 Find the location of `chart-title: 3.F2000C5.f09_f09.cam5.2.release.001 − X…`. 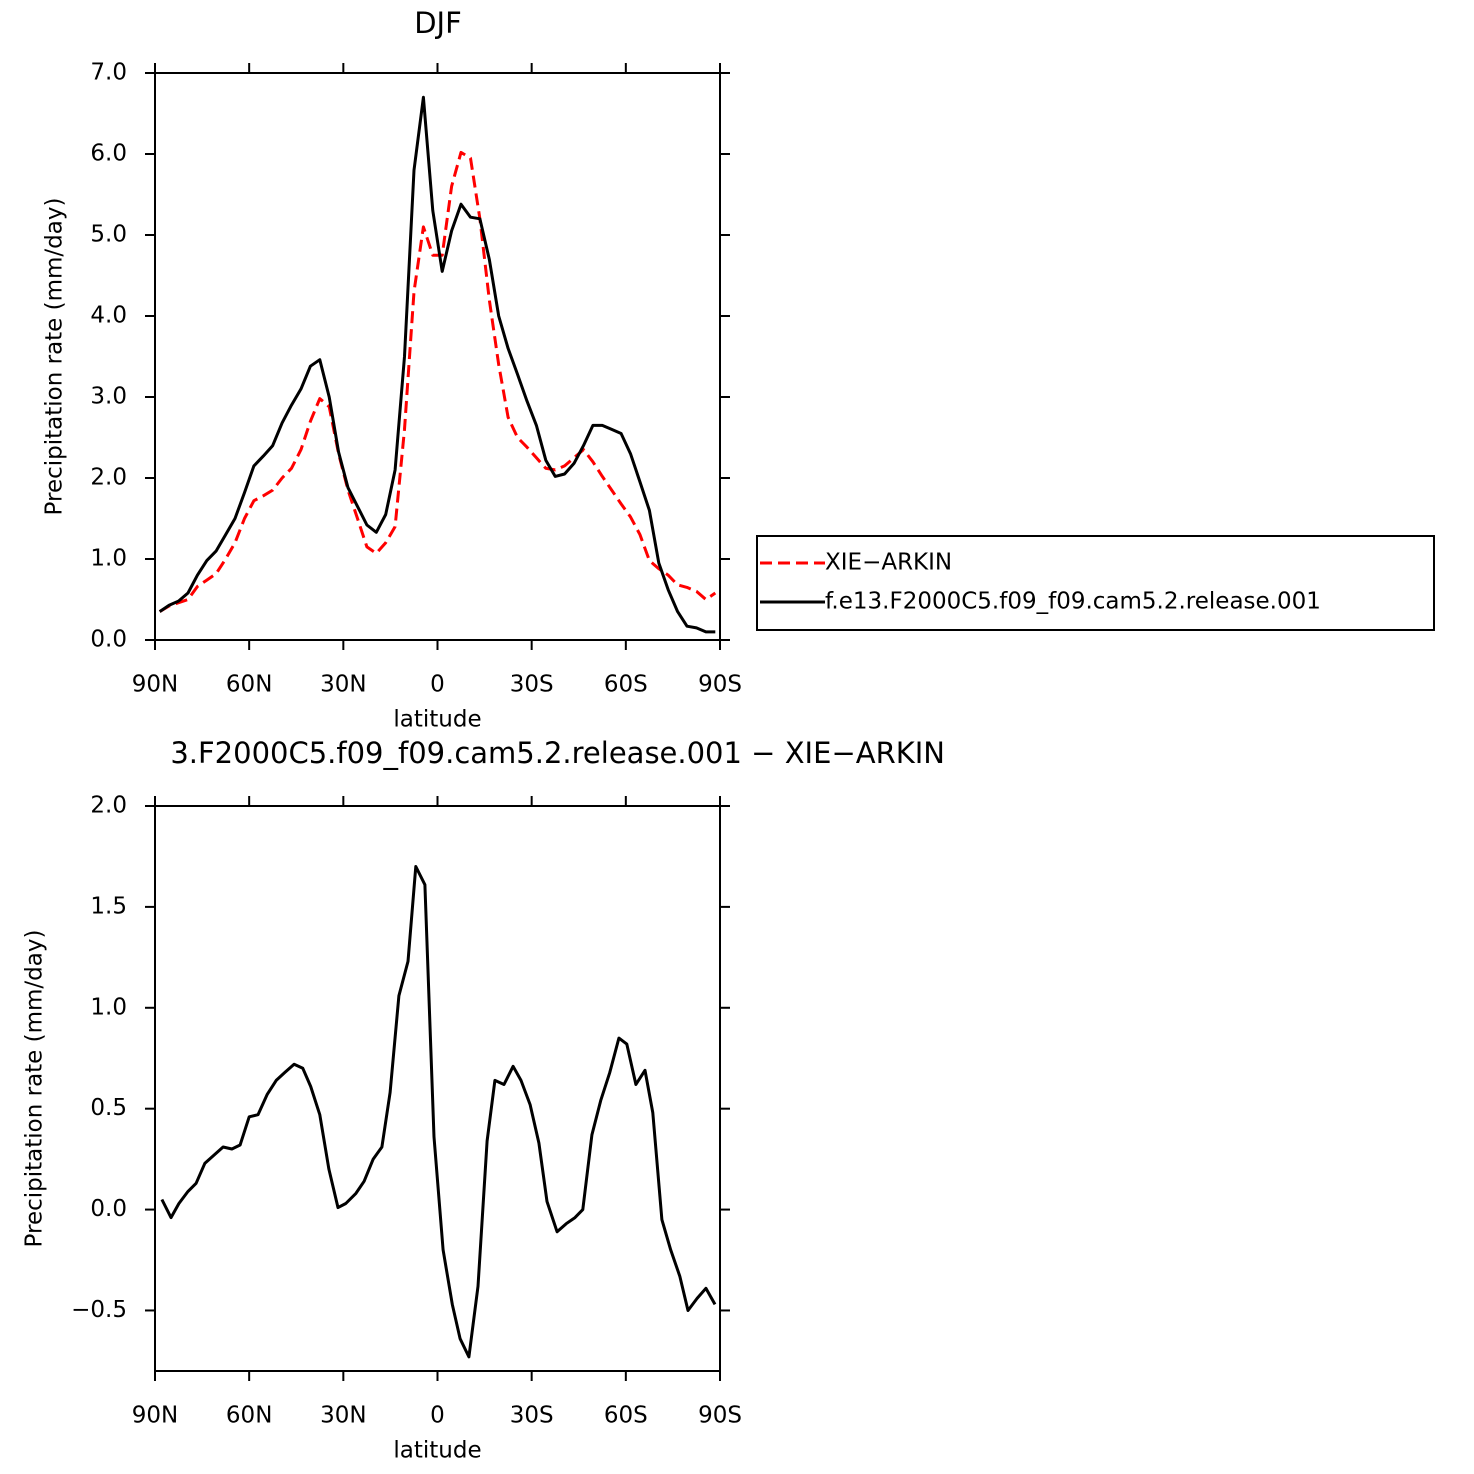

chart-title: 3.F2000C5.f09_f09.cam5.2.release.001 − X… is located at coordinates (557, 753).